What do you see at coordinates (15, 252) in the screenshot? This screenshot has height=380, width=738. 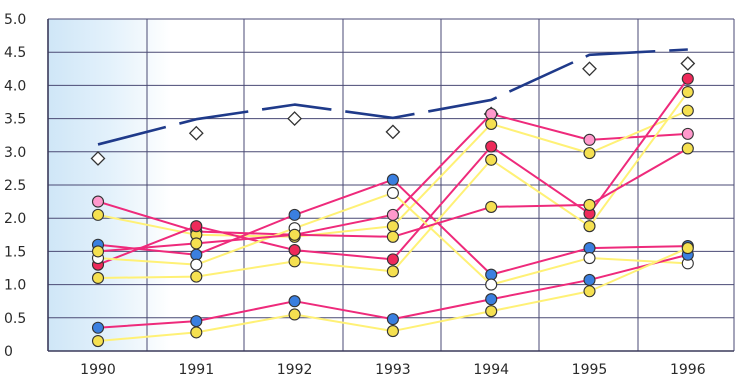 I see `y-tick-label: 1.5` at bounding box center [15, 252].